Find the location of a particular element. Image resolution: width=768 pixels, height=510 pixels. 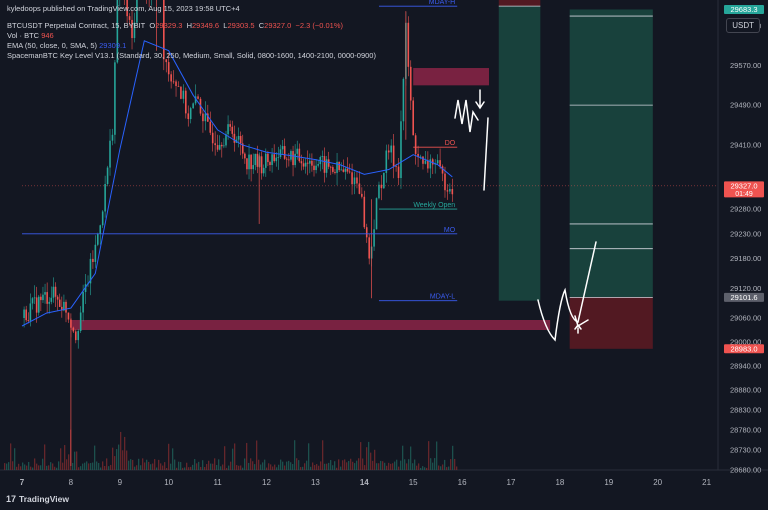

y-tick-label-16: 28730.00 is located at coordinates (745, 450).